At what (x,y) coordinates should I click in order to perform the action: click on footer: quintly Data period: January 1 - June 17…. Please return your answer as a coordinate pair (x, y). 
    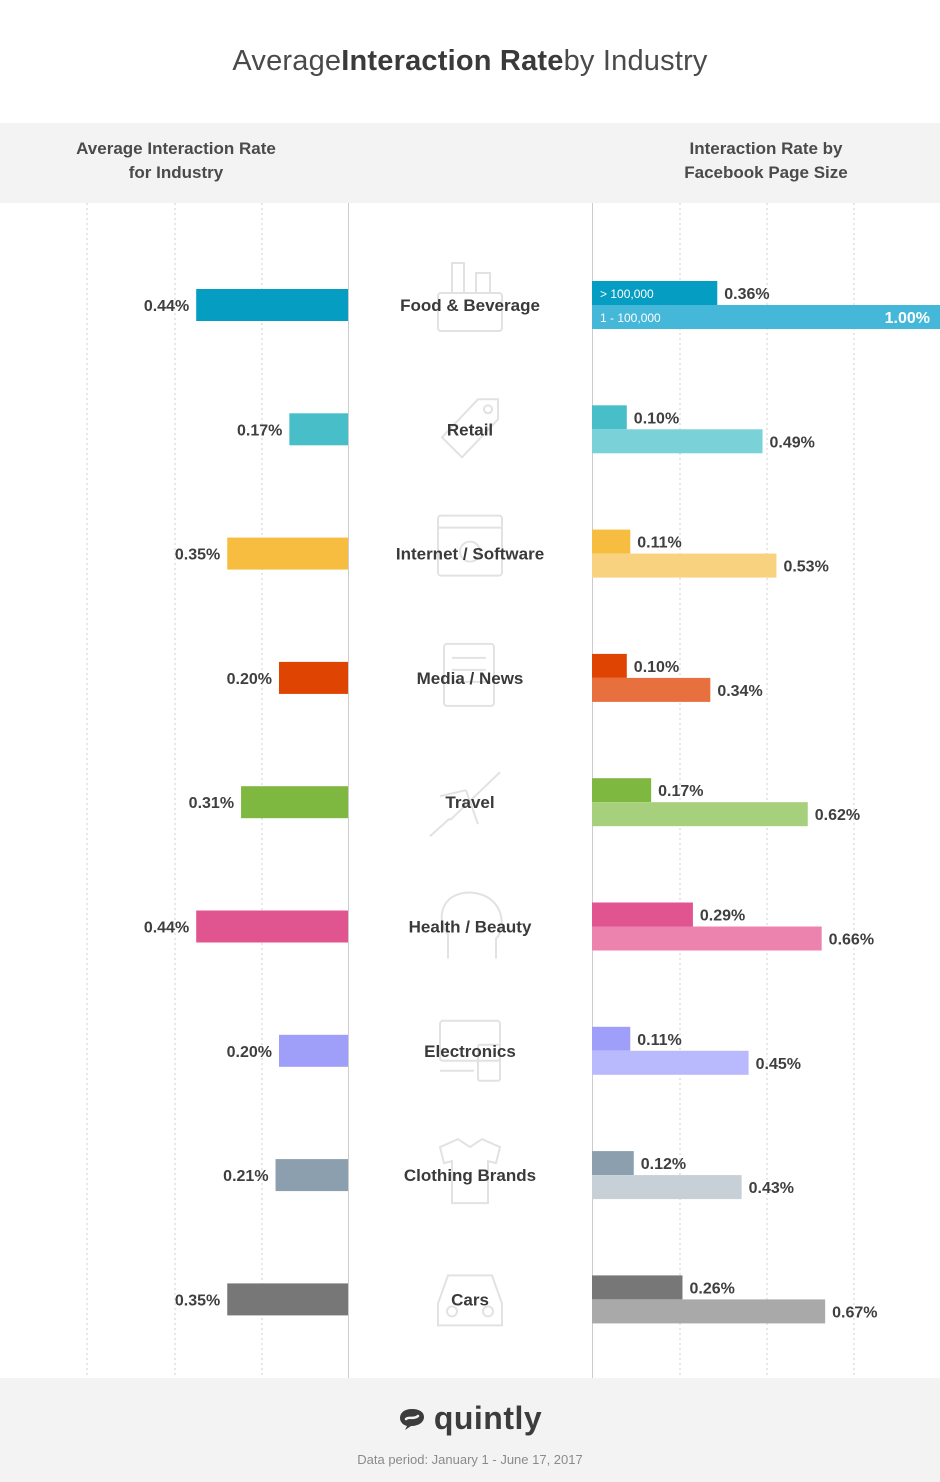
    Looking at the image, I should click on (470, 1430).